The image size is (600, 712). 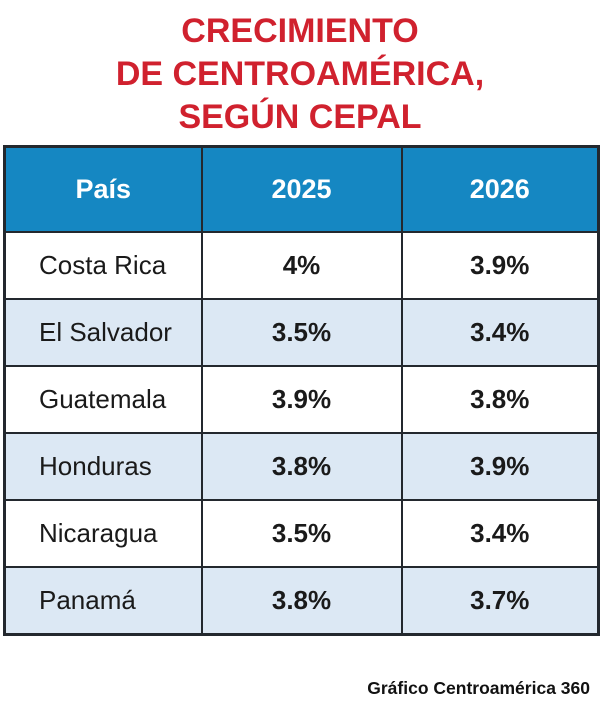 I want to click on table-row-honduras: Honduras 3.8% 3.9%, so click(x=301, y=466).